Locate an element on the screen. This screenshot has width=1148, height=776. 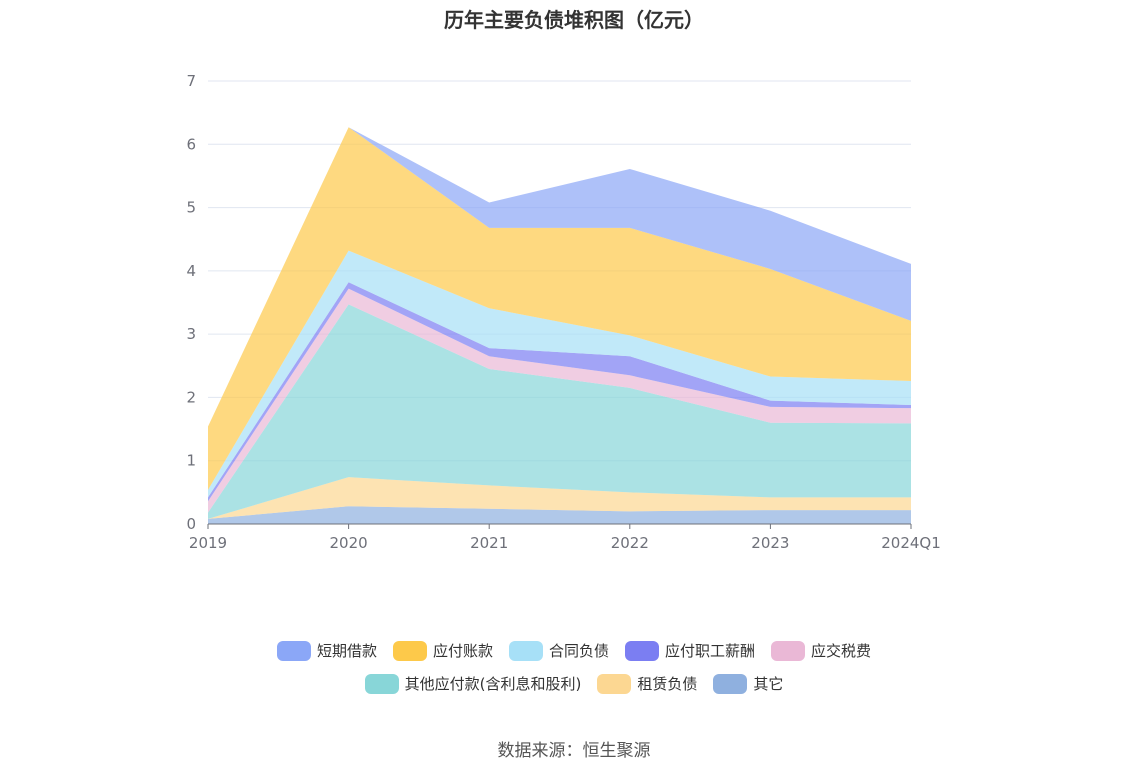
y-tick-label: 2 is located at coordinates (191, 397).